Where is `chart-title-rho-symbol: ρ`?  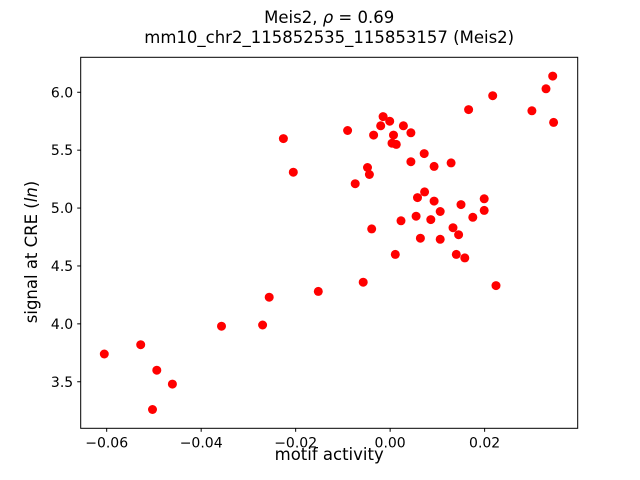
chart-title-rho-symbol: ρ is located at coordinates (328, 17).